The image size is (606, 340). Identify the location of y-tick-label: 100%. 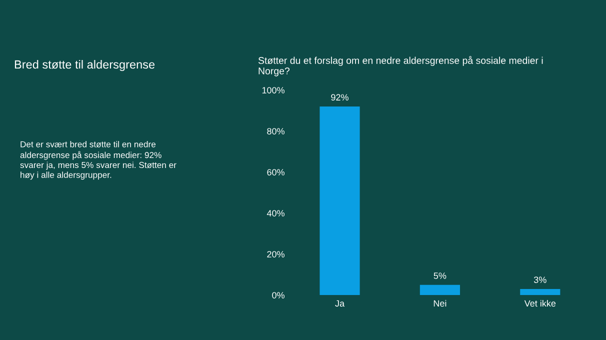
(273, 90).